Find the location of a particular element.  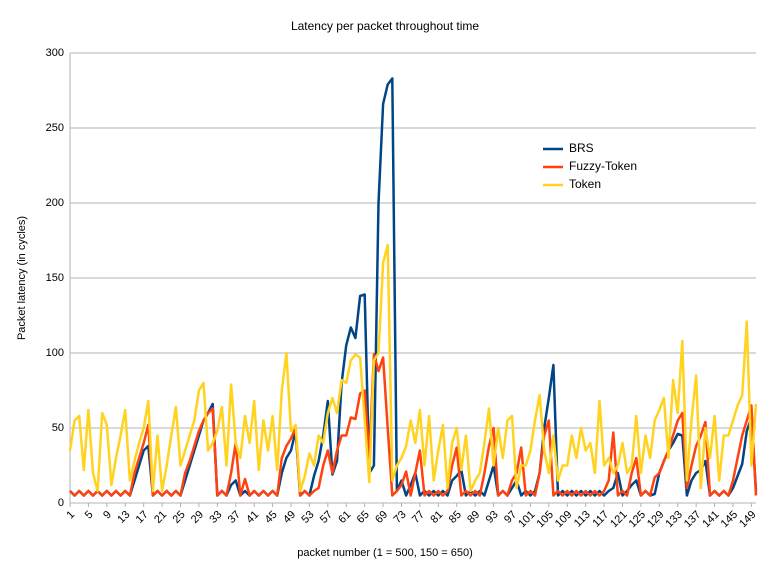

legend-label: Fuzzy-Token is located at coordinates (603, 166).